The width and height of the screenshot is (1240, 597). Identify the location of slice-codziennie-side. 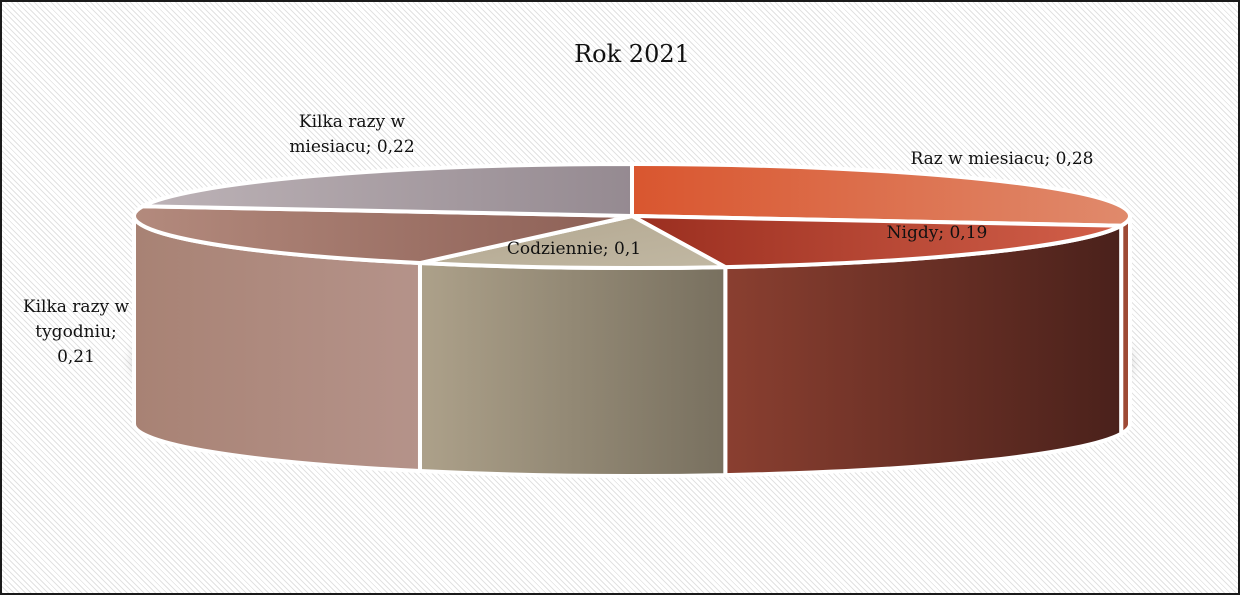
(572, 369).